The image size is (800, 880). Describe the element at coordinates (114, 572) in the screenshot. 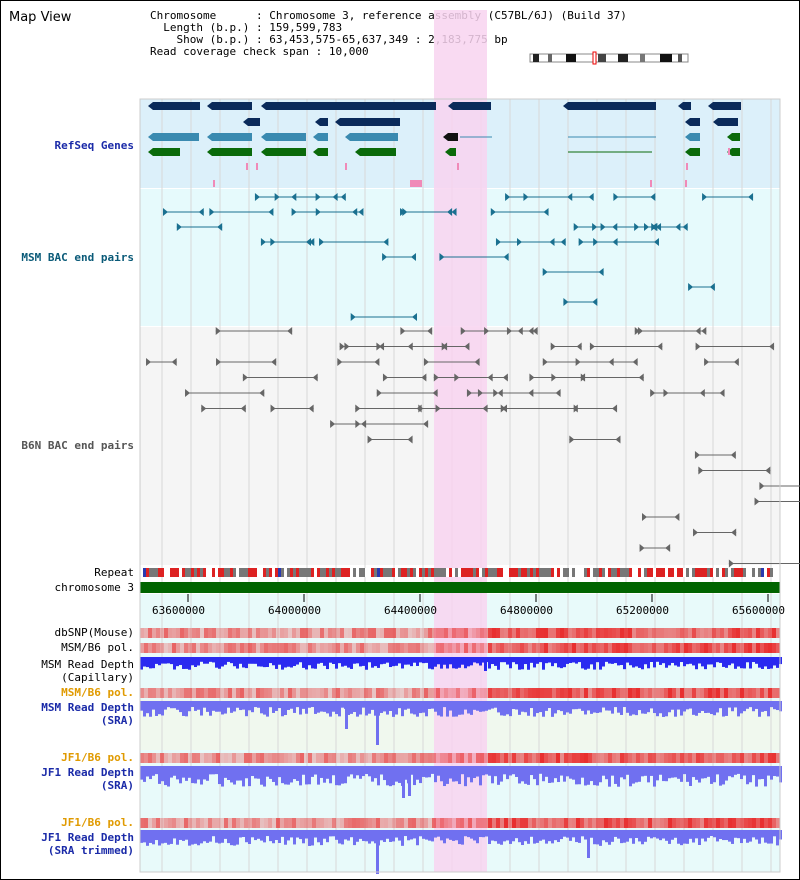

I see `track-label-repeat: Repeat` at that location.